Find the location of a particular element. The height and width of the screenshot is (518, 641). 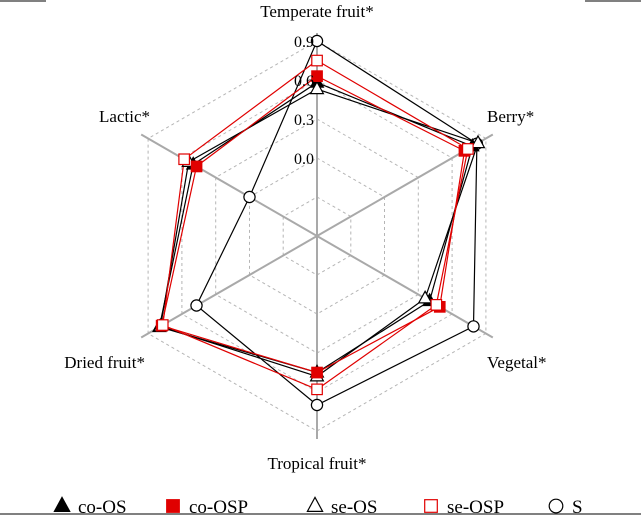

legend: co-OS co-OSP se-OS se-OSP S is located at coordinates (318, 507).